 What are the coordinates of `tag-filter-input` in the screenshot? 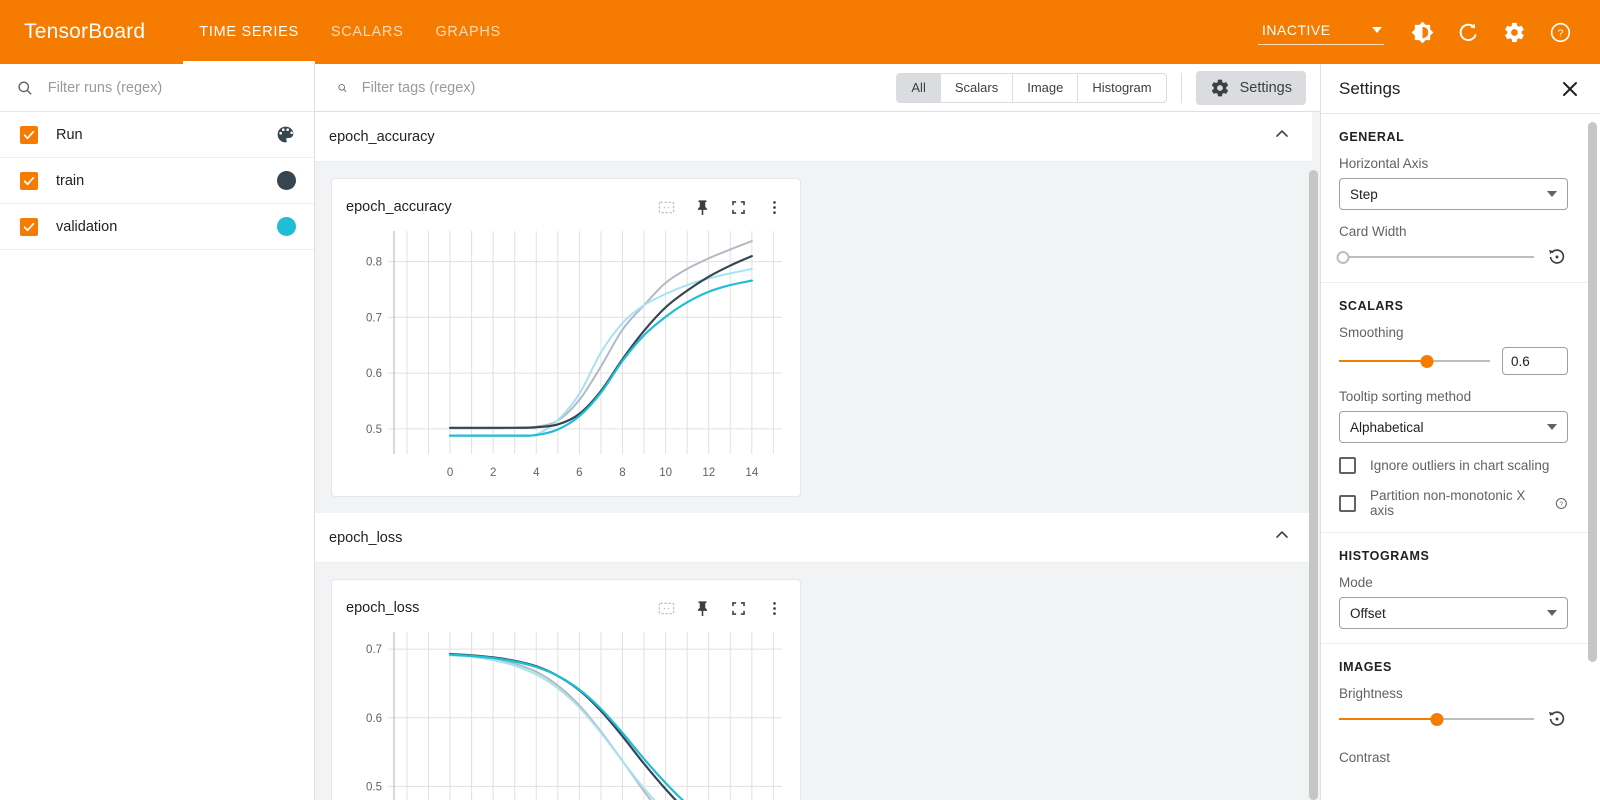 It's located at (622, 87).